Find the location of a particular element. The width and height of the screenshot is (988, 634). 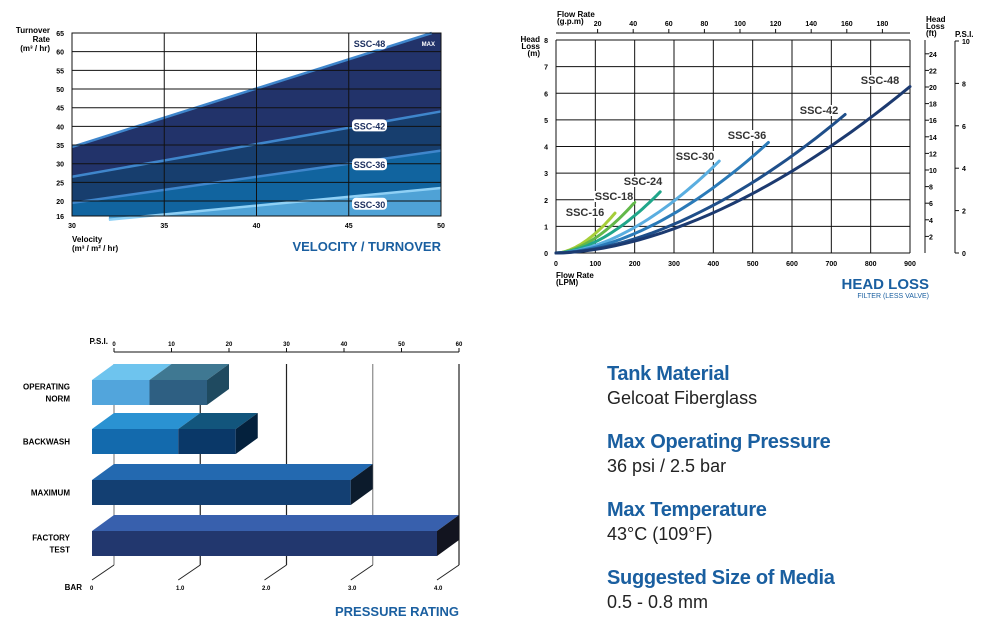

series-label: SSC-24 is located at coordinates (643, 182).